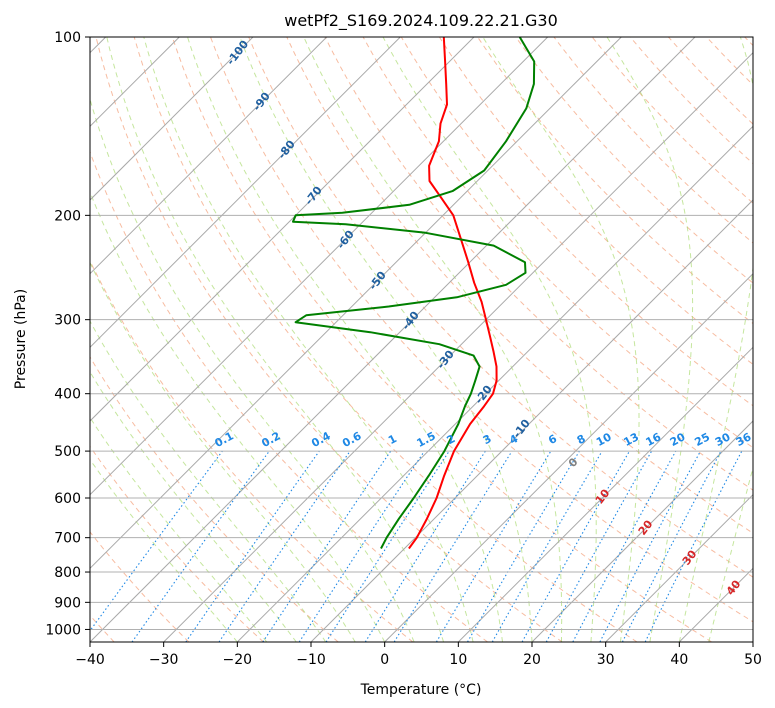 The height and width of the screenshot is (708, 775). Describe the element at coordinates (67, 395) in the screenshot. I see `y-tick-label: 400` at that location.